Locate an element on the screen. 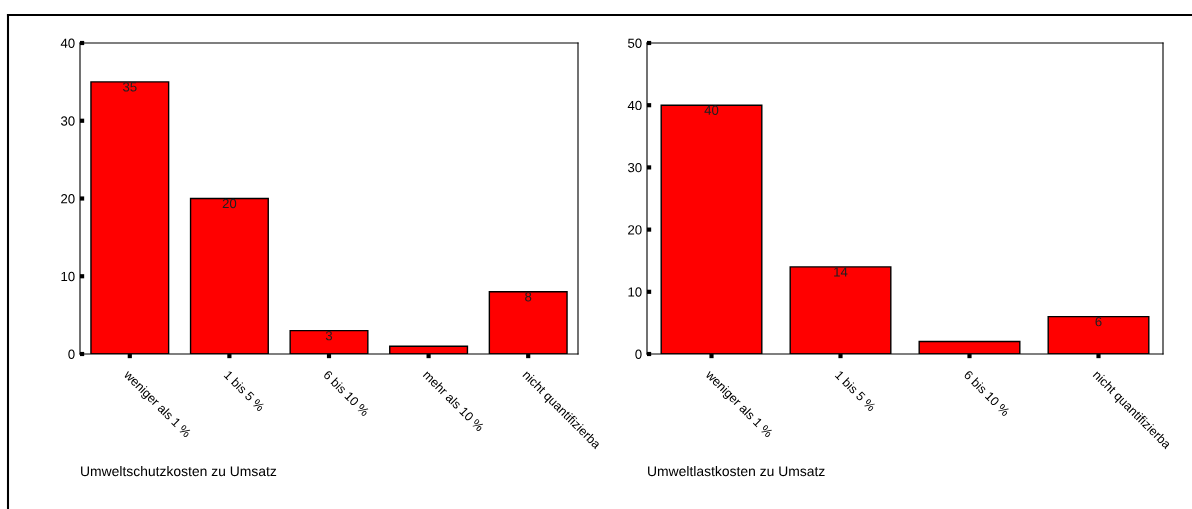 The height and width of the screenshot is (509, 1192). data-label: 14 is located at coordinates (841, 272).